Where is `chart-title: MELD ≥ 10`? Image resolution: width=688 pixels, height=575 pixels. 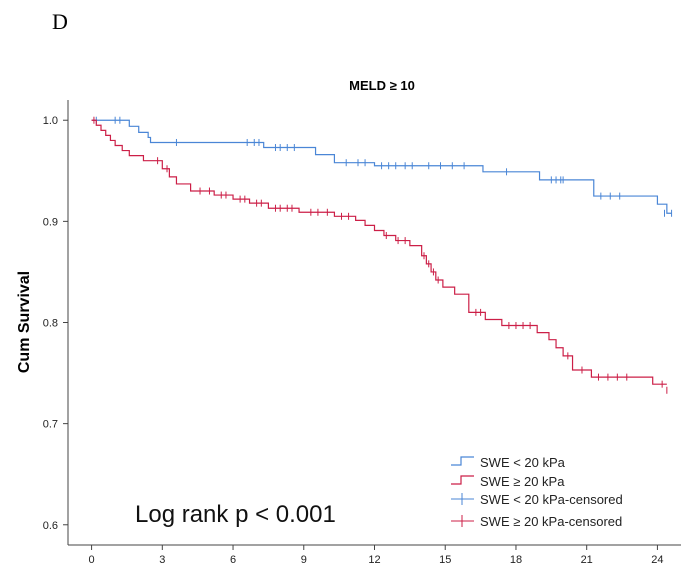
chart-title: MELD ≥ 10 is located at coordinates (382, 85).